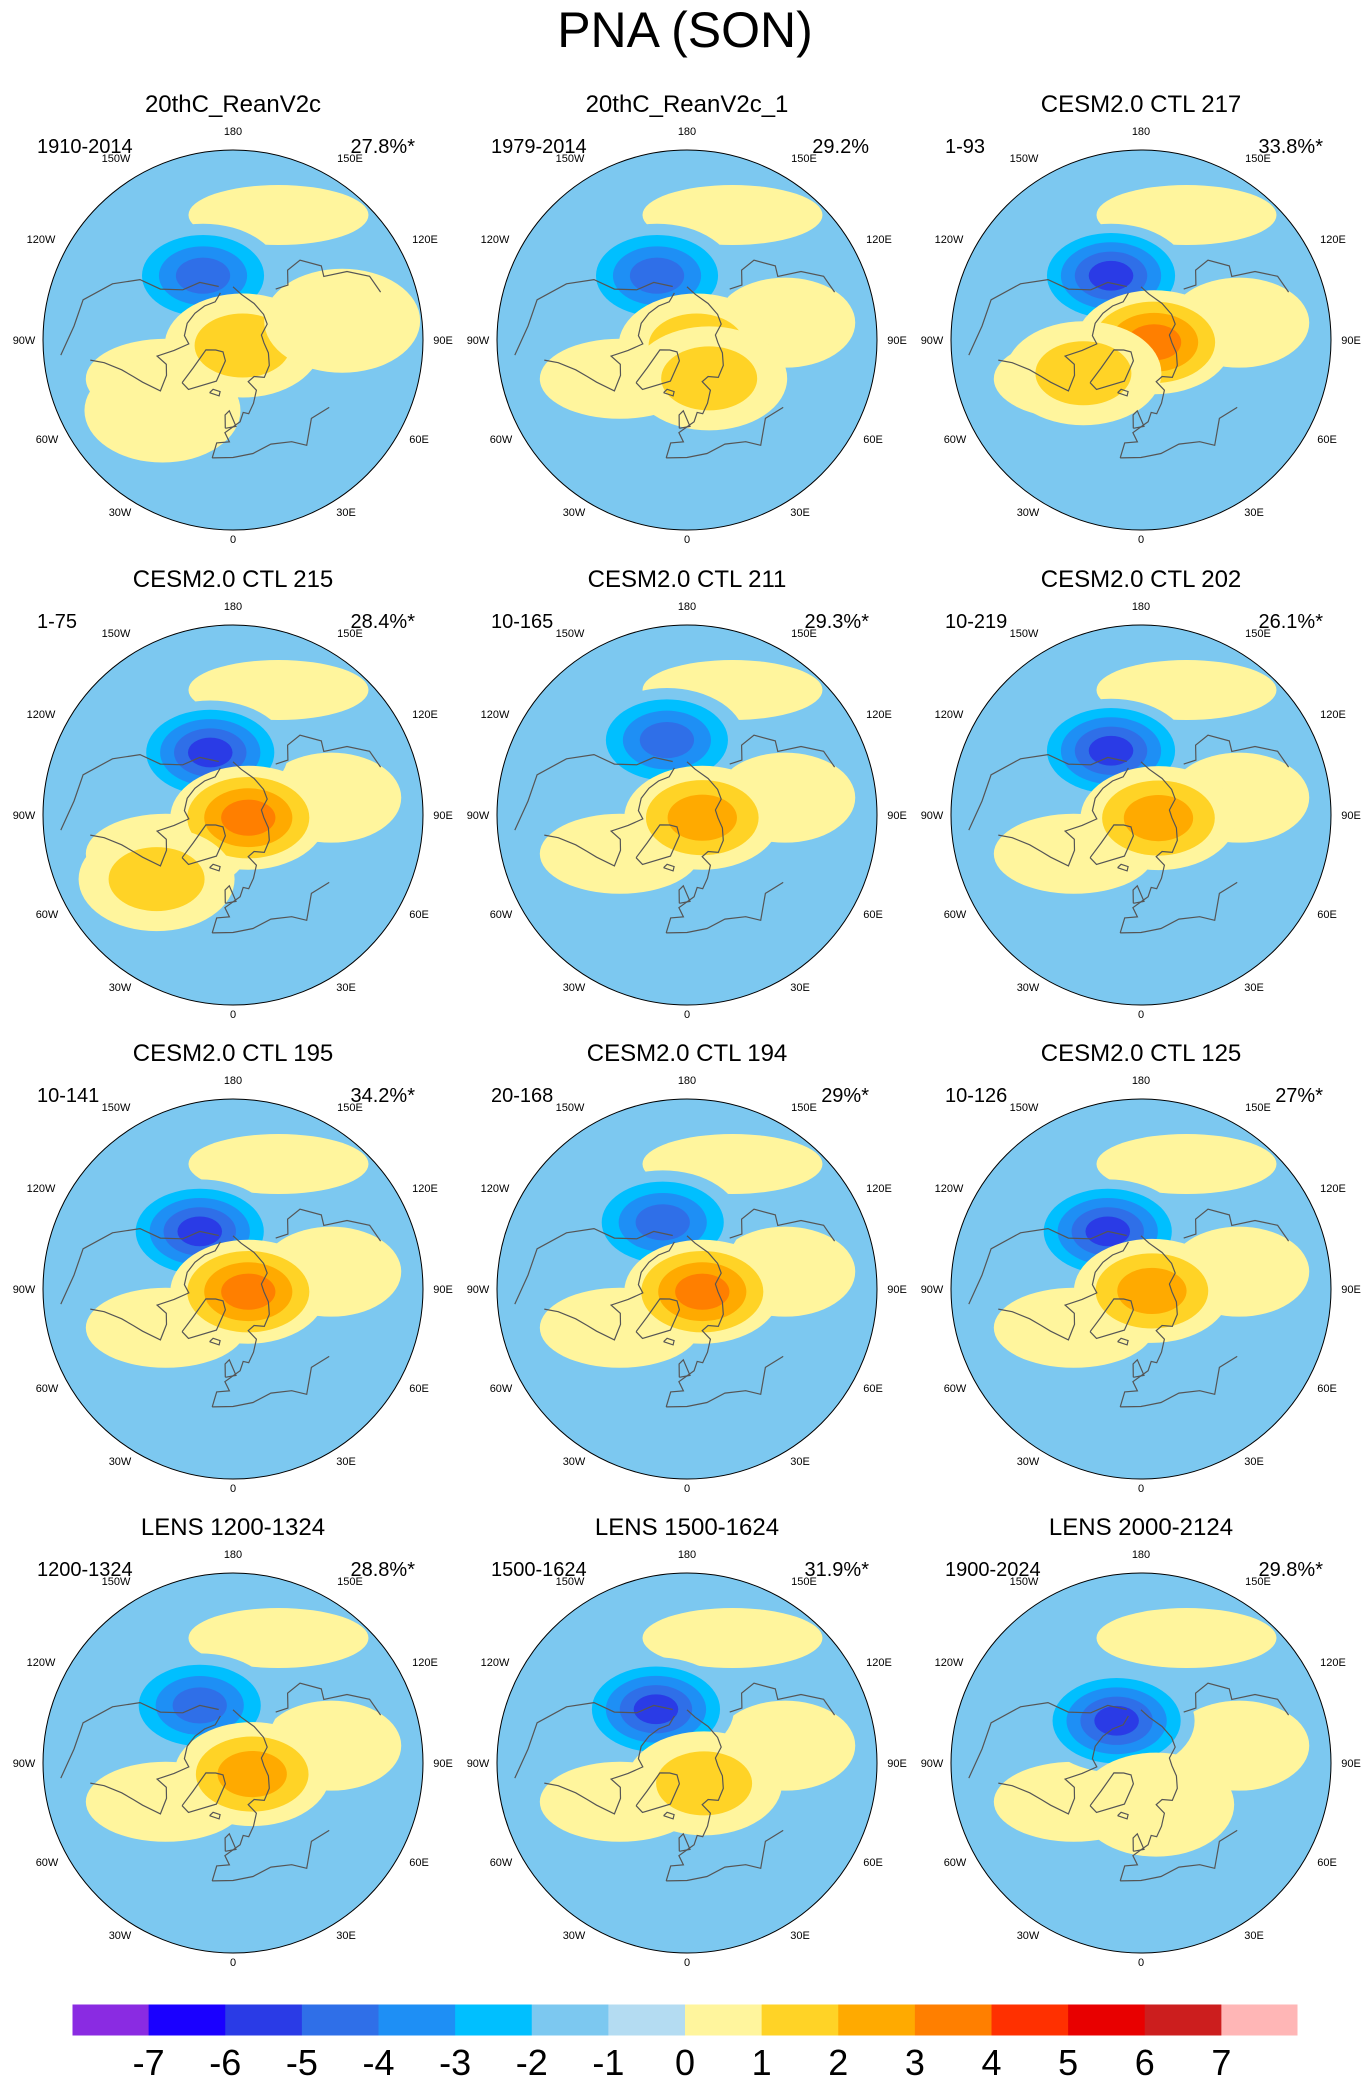 The height and width of the screenshot is (2082, 1370). I want to click on colorbar-label: 6, so click(1145, 2062).